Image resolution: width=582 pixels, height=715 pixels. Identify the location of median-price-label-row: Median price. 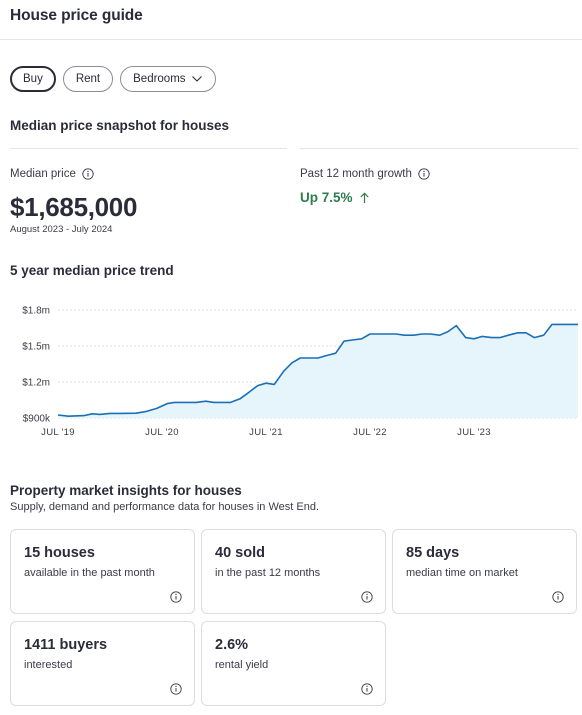
(52, 174).